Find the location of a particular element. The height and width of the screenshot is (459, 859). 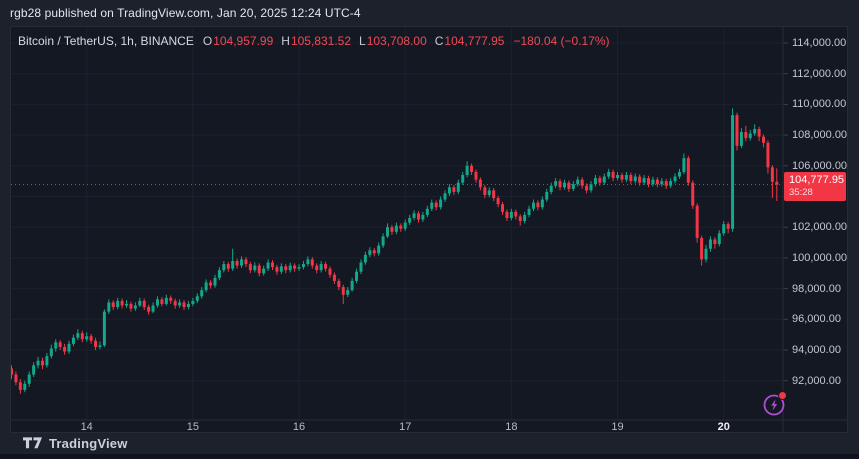

price-tick-label: 114,000.00 is located at coordinates (819, 43).